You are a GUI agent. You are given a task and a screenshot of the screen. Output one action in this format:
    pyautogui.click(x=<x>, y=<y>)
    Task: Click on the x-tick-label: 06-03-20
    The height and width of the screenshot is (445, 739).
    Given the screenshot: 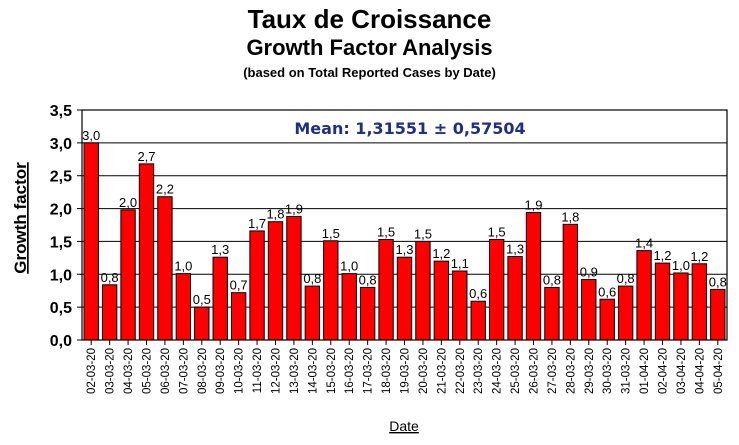 What is the action you would take?
    pyautogui.click(x=166, y=371)
    